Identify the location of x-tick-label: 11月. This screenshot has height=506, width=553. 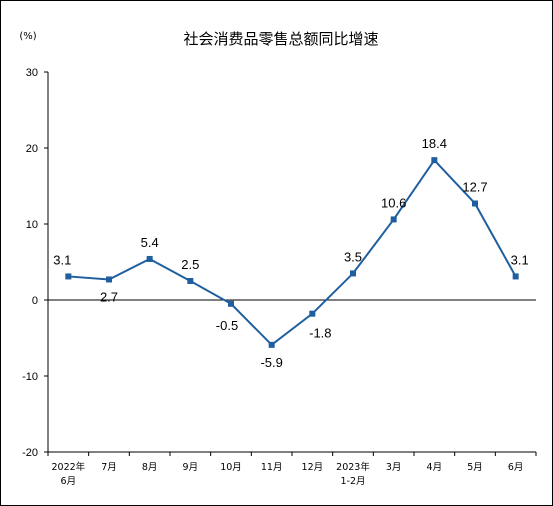
(272, 467).